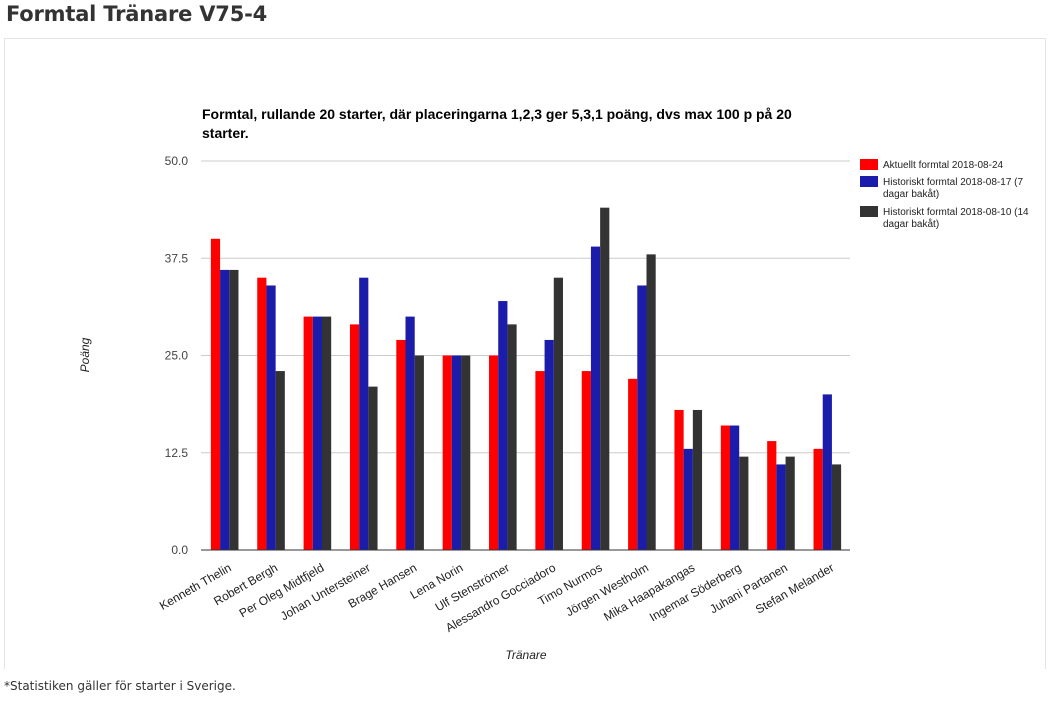 The width and height of the screenshot is (1052, 704). I want to click on y-tick-label: 37.5, so click(177, 258).